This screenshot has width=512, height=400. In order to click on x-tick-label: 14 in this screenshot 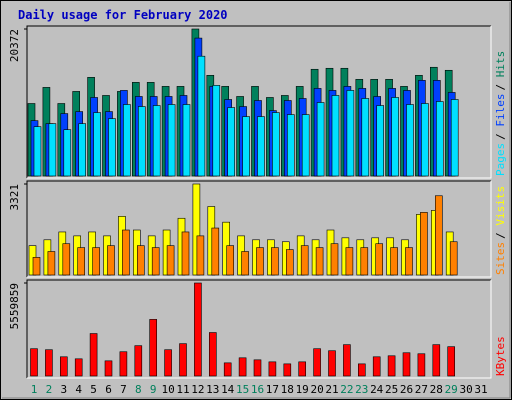, I will do `click(228, 389)`.